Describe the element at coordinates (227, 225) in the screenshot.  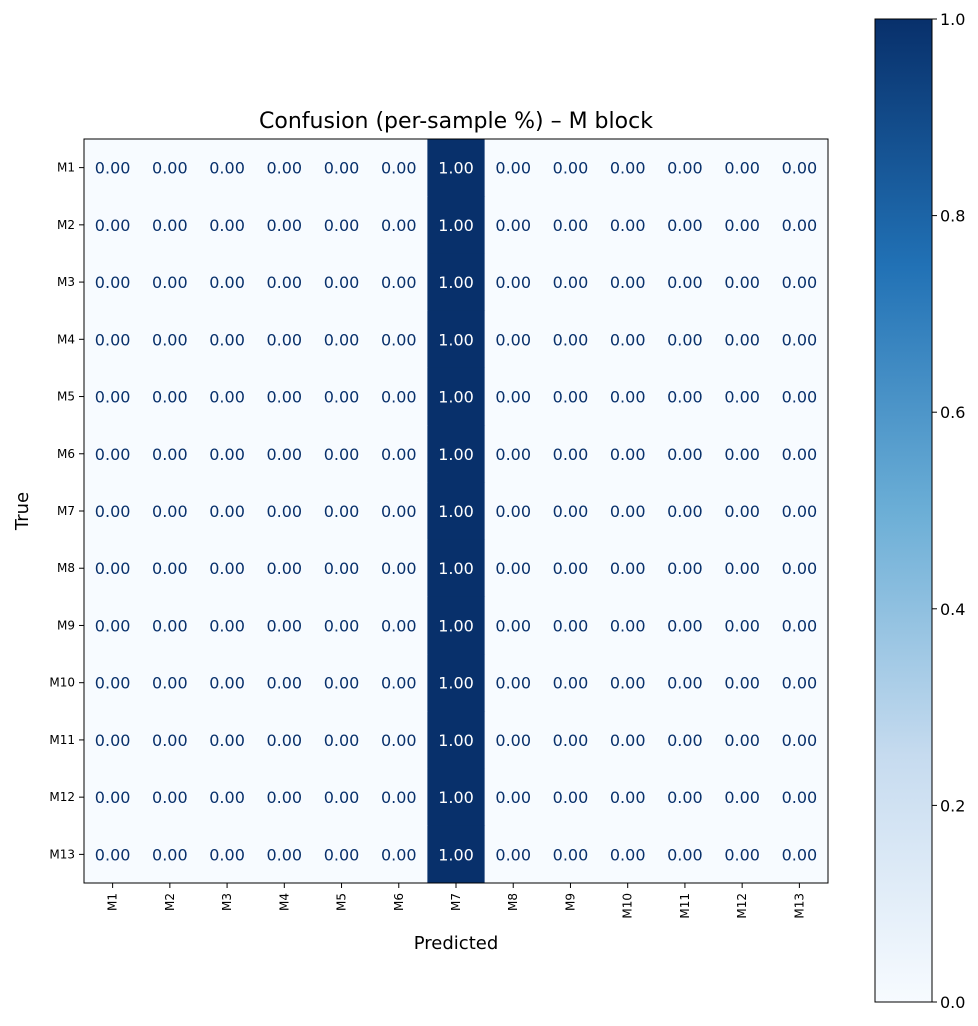
I see `heatmap-cell-M2-M3` at that location.